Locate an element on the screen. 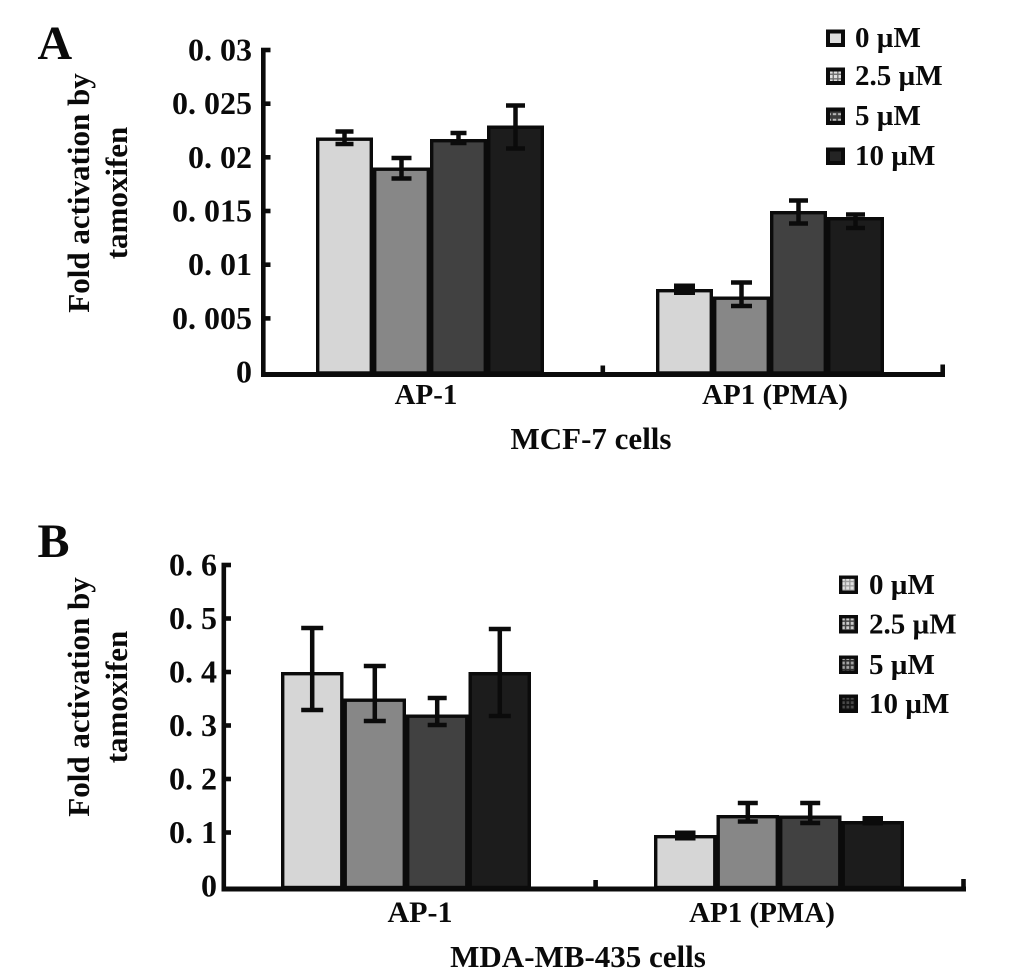 This screenshot has width=1033, height=978. svg-text: MDA-MB-435 cells is located at coordinates (578, 956).